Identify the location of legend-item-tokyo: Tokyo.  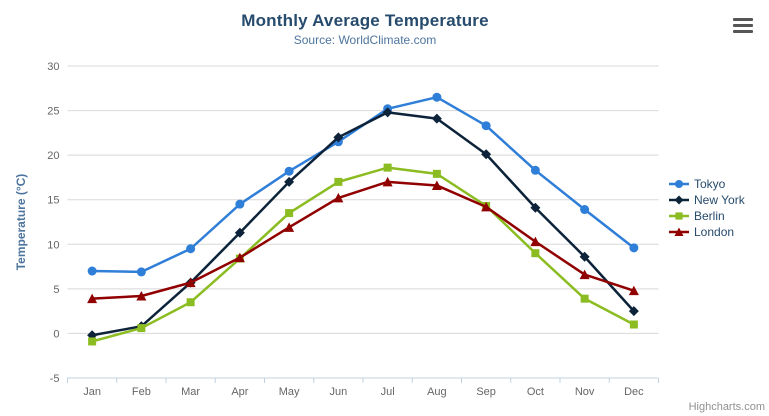
(707, 184).